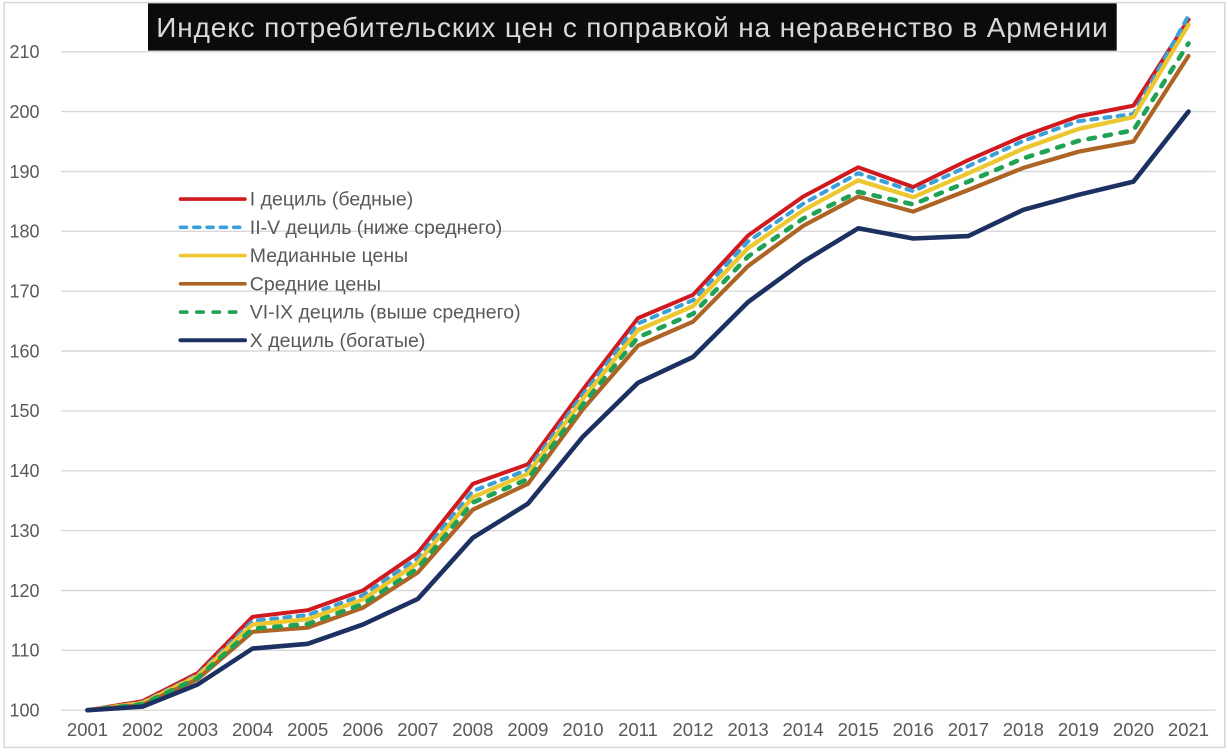 Image resolution: width=1228 pixels, height=752 pixels. What do you see at coordinates (582, 729) in the screenshot?
I see `svg-text: 2010` at bounding box center [582, 729].